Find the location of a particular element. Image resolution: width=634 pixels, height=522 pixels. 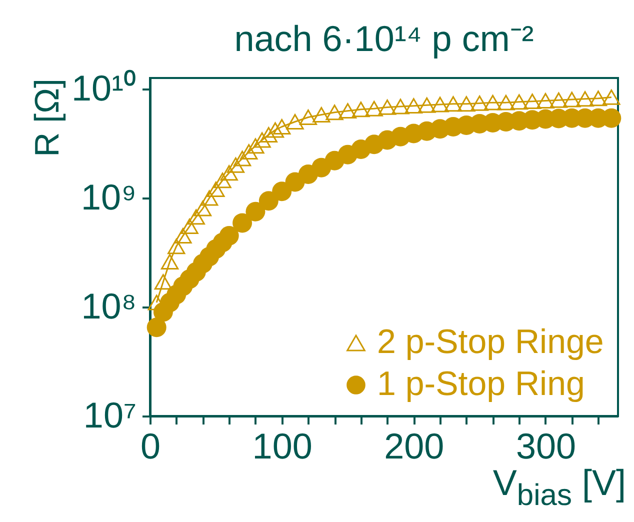

legend-label: 1 p-Stop Ring is located at coordinates (481, 384).